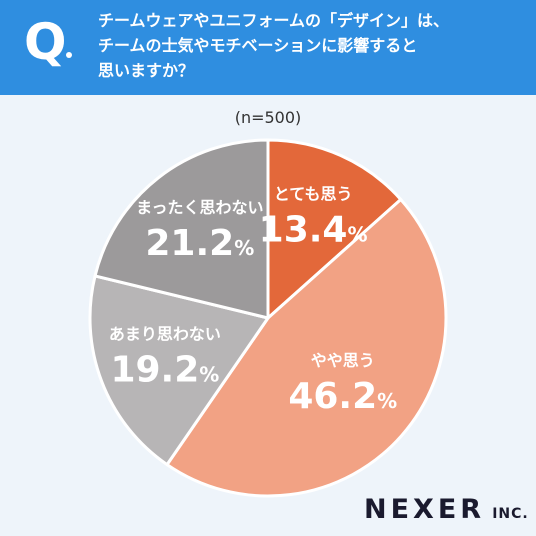  I want to click on brand-name: NEXER, so click(425, 509).